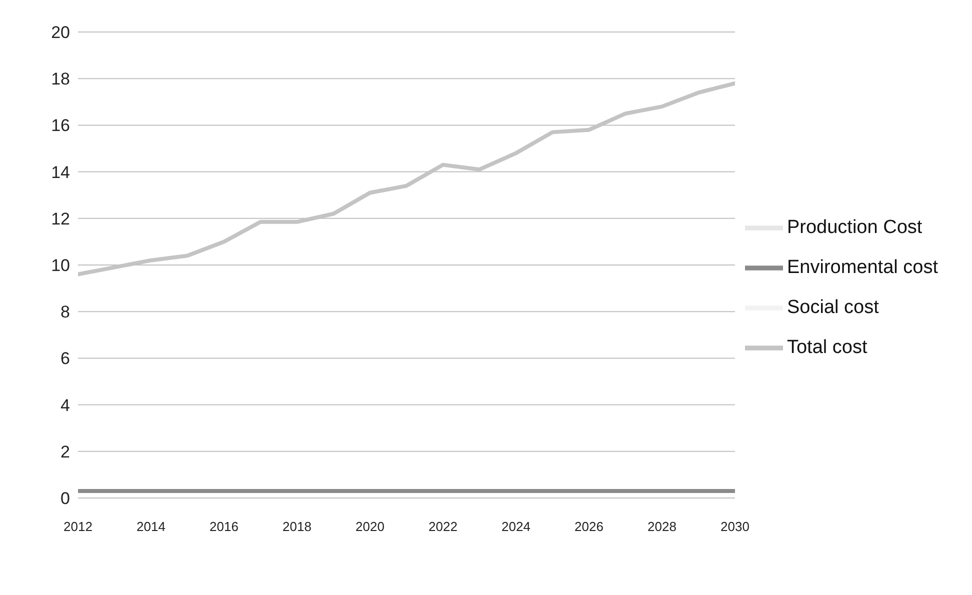  Describe the element at coordinates (832, 307) in the screenshot. I see `legend-label: Social cost` at that location.